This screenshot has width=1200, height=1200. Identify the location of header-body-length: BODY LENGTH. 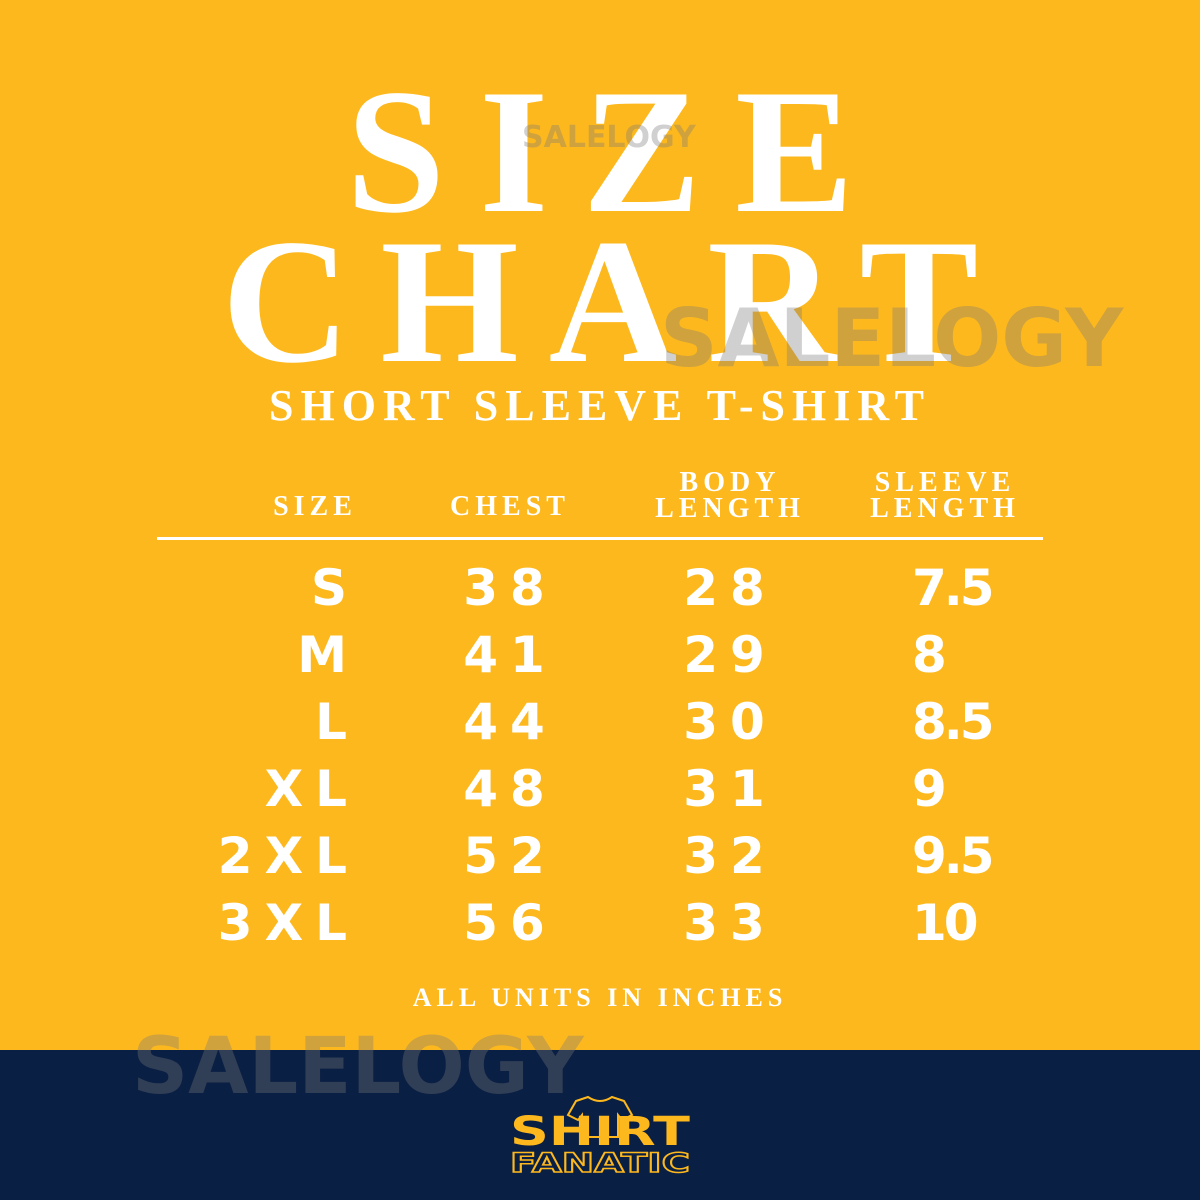
(730, 495).